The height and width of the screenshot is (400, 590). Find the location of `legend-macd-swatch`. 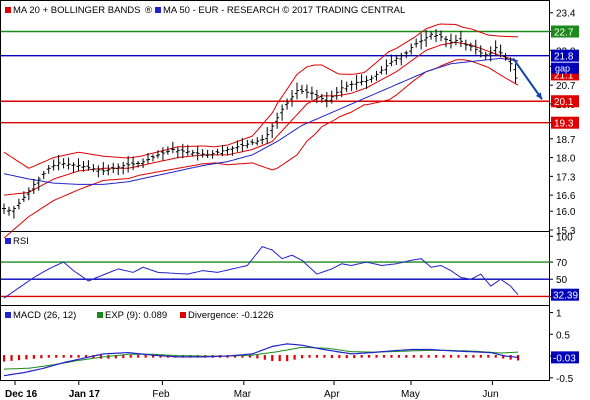

legend-macd-swatch is located at coordinates (8, 315).